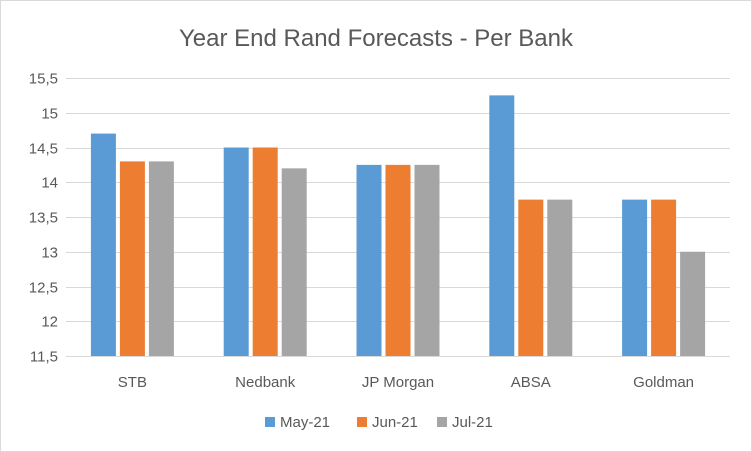 The width and height of the screenshot is (752, 452). What do you see at coordinates (305, 422) in the screenshot?
I see `legend-label: May-21` at bounding box center [305, 422].